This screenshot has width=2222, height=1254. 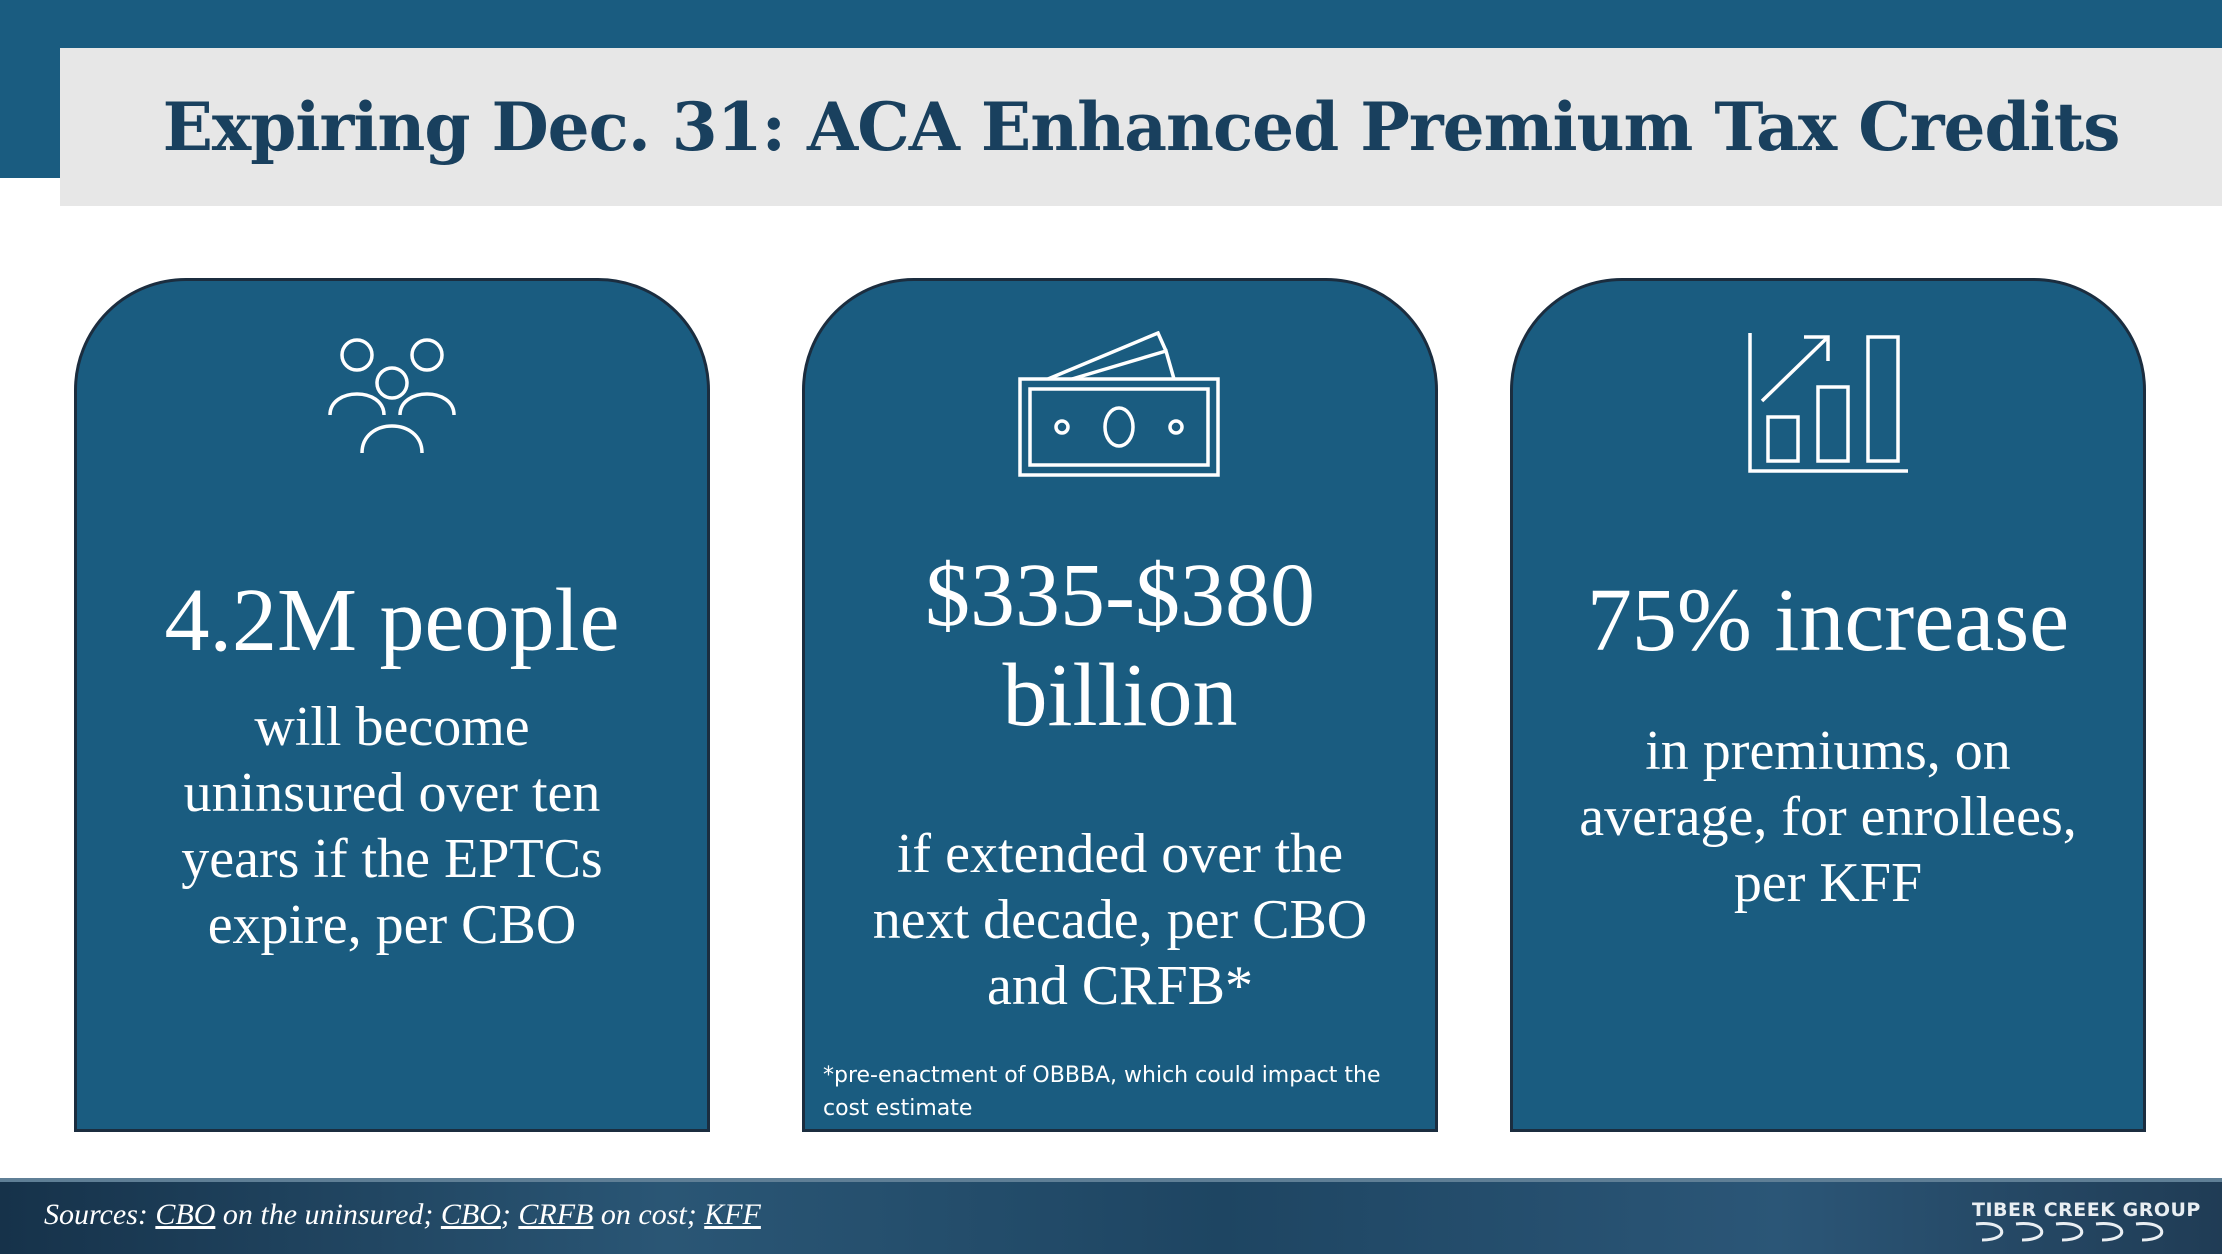 I want to click on money-bills-icon, so click(x=1119, y=404).